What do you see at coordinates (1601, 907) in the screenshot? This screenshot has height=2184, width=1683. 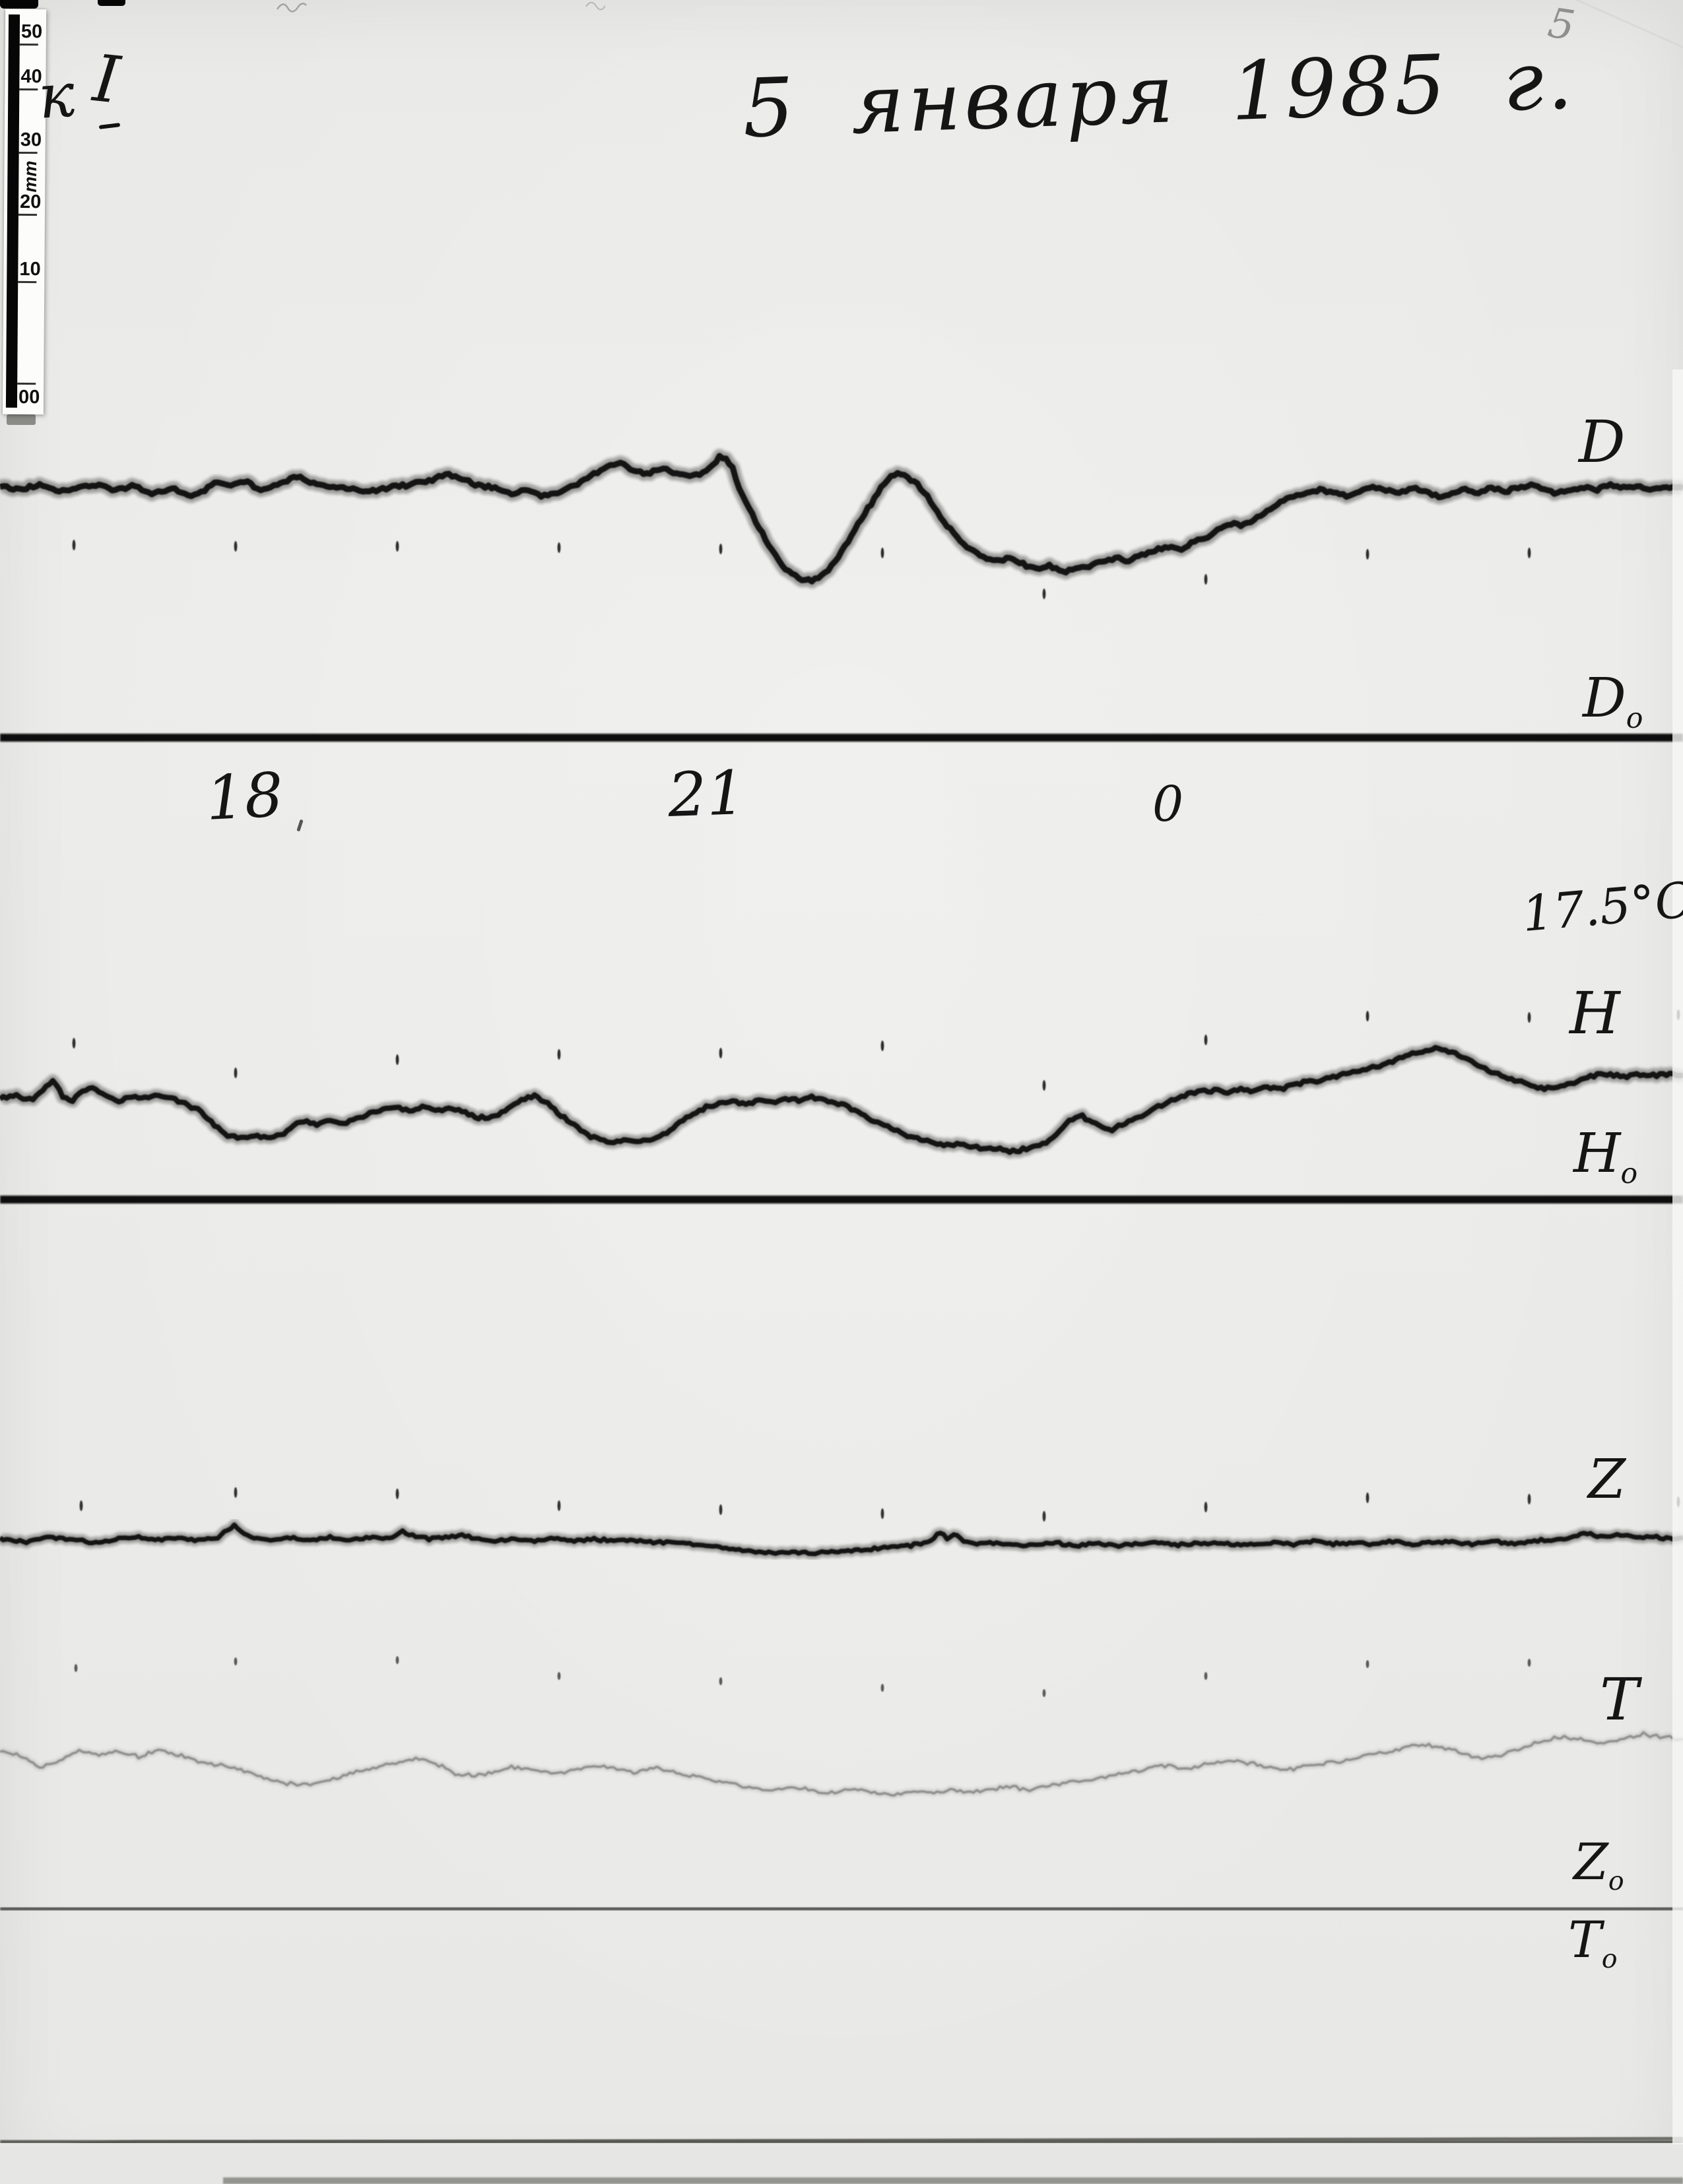 I see `temperature-note: 17.5°C` at bounding box center [1601, 907].